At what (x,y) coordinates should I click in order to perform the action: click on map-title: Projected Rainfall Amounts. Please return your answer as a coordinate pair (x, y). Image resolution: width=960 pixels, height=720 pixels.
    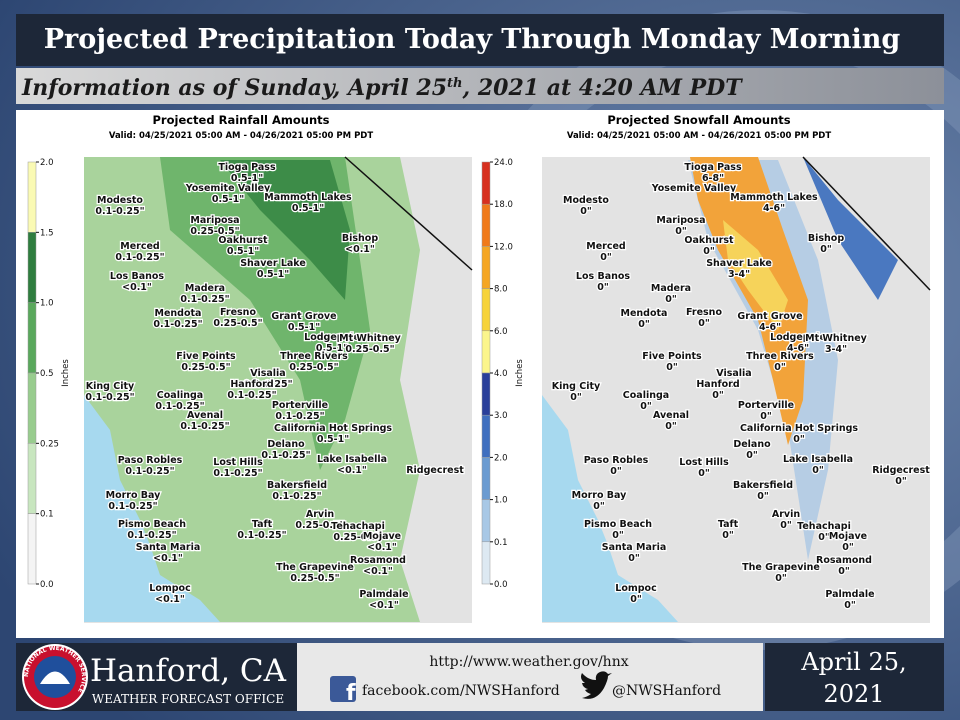
    Looking at the image, I should click on (241, 120).